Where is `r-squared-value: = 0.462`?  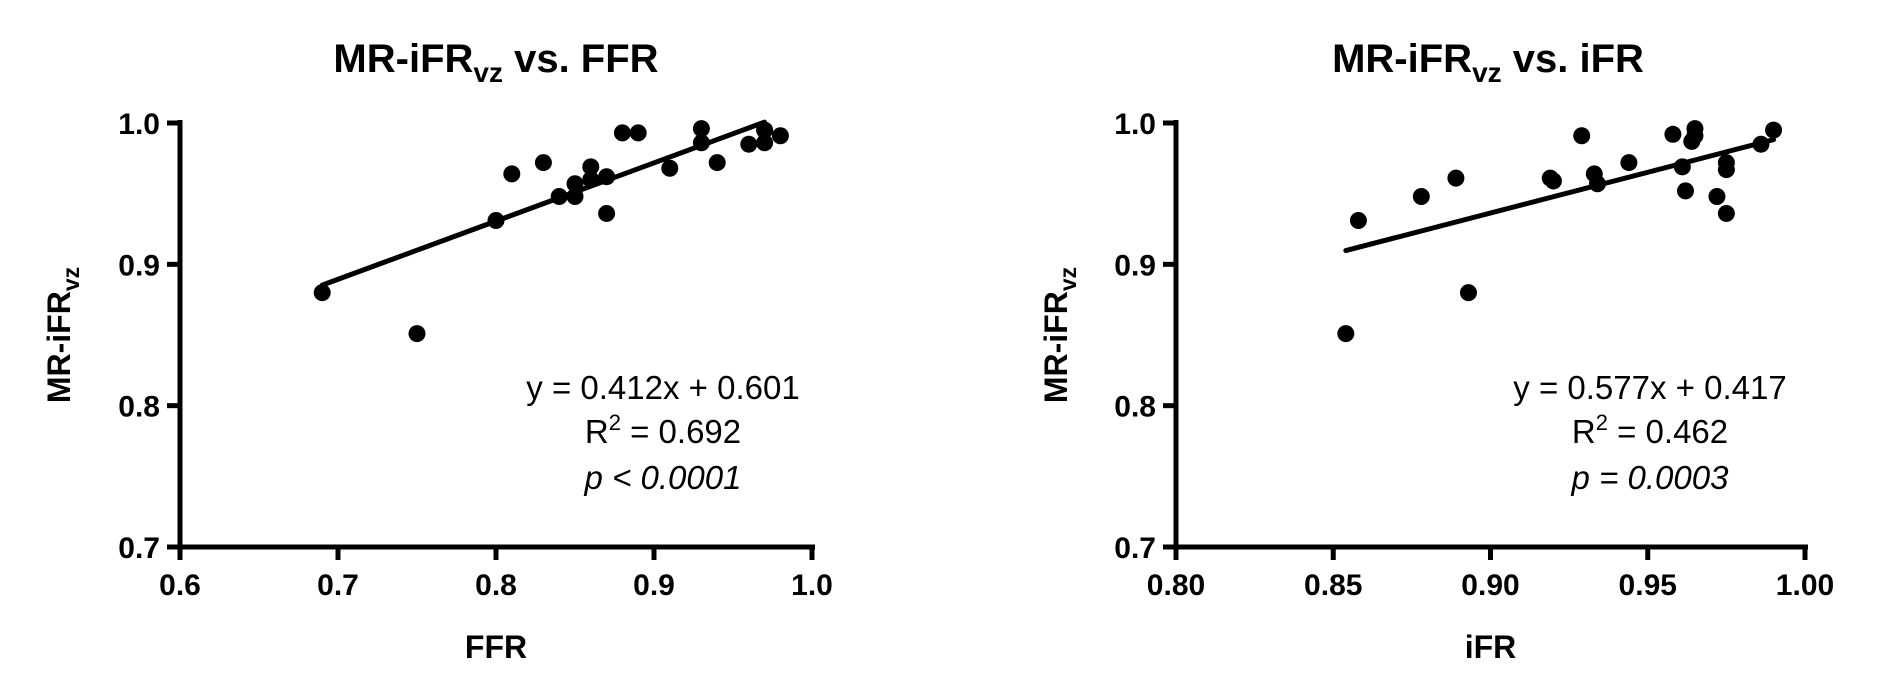
r-squared-value: = 0.462 is located at coordinates (1668, 431).